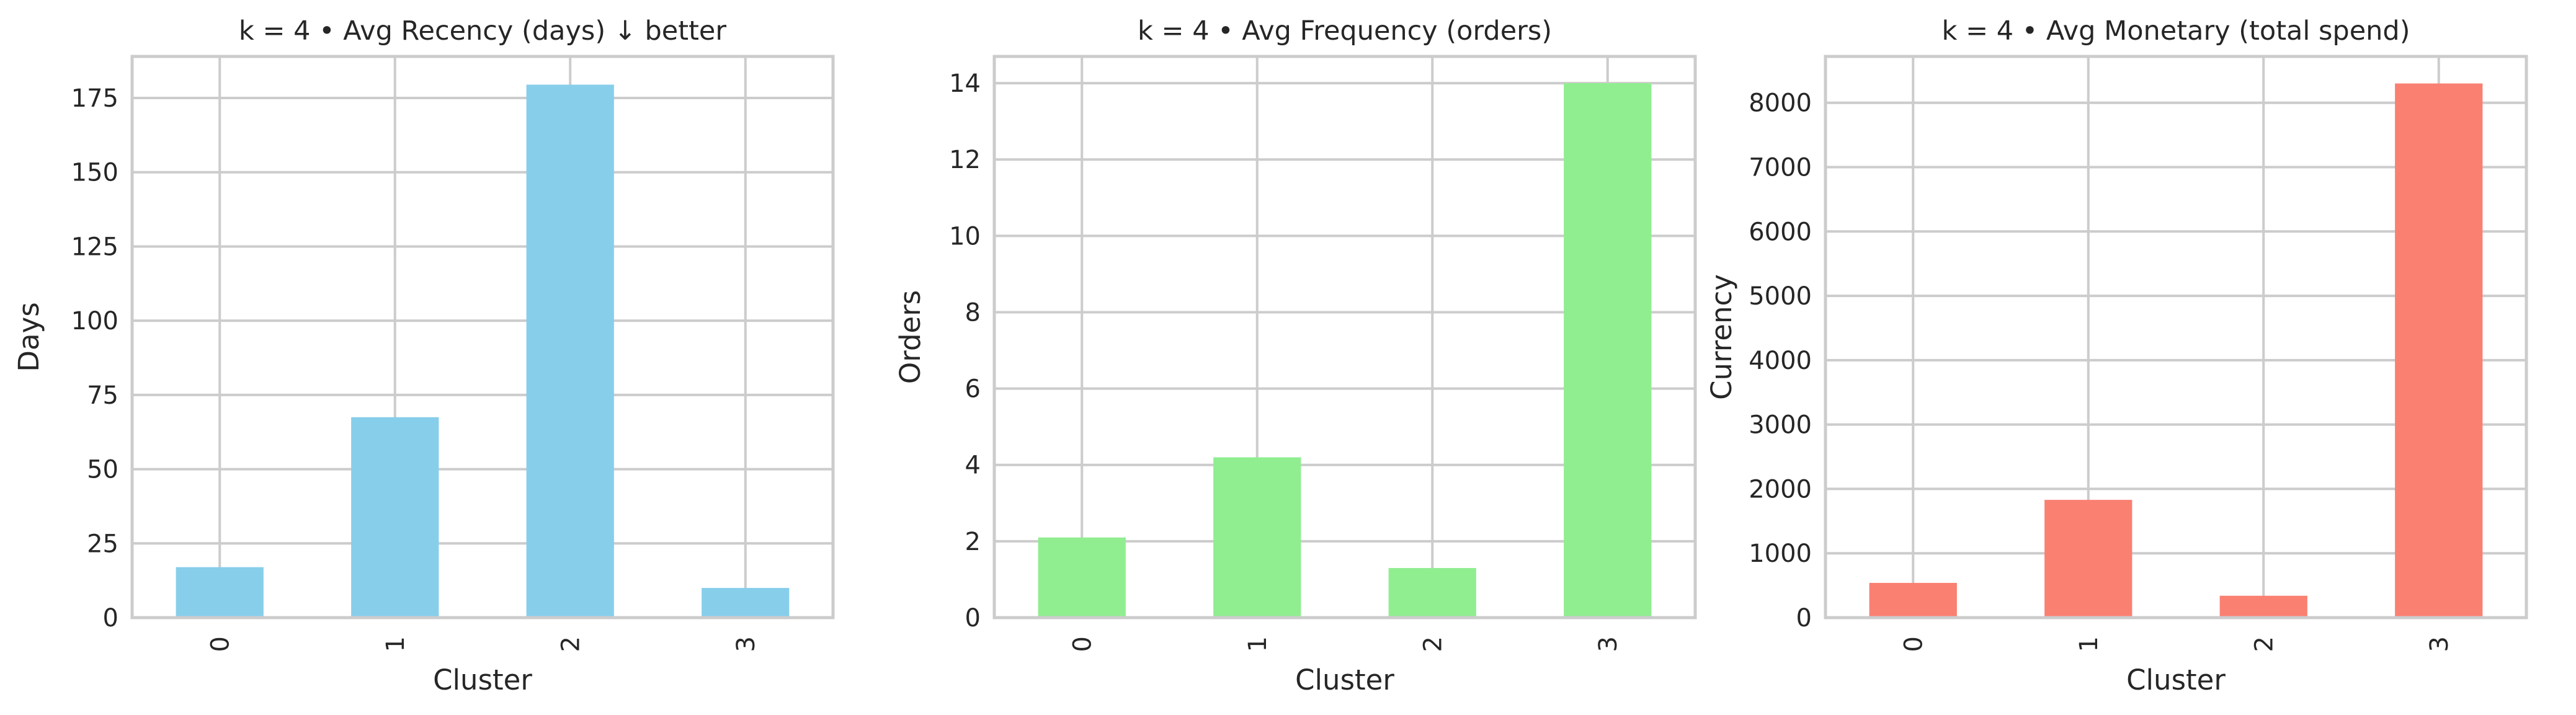 The image size is (2576, 715). I want to click on chart-title: k = 4 • Avg Frequency (orders), so click(1345, 31).